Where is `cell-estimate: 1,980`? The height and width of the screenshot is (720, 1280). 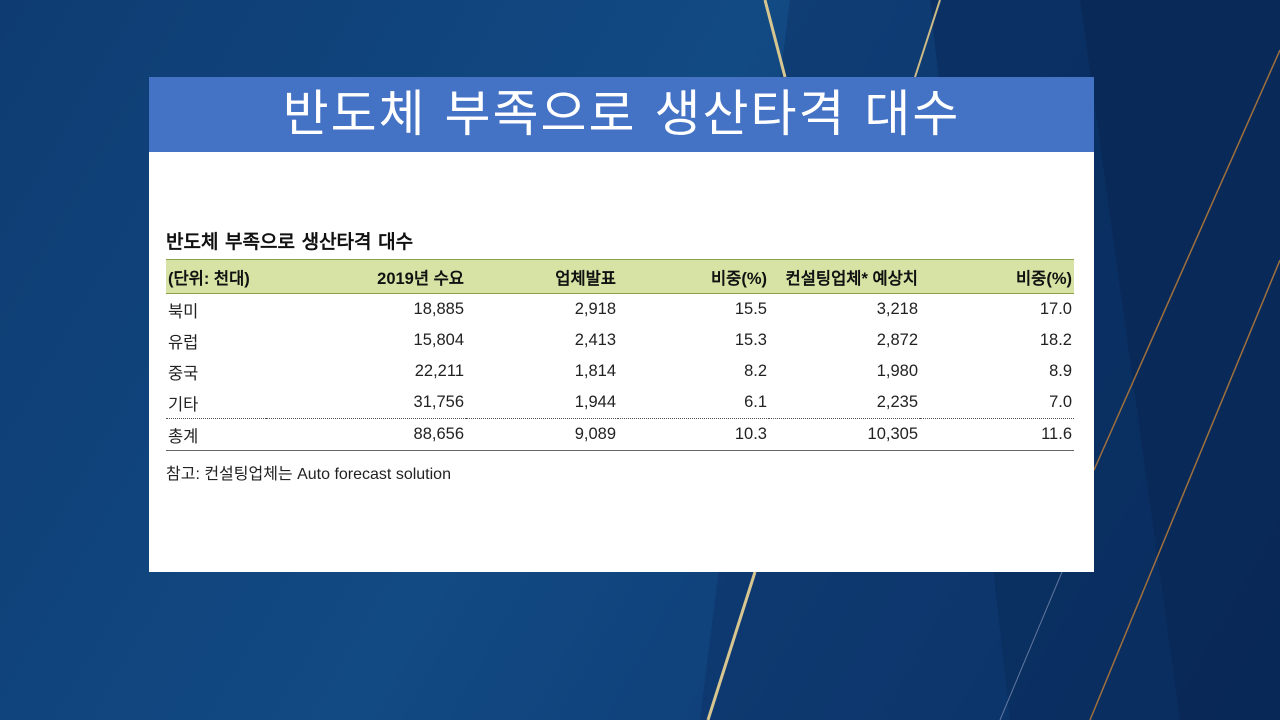
cell-estimate: 1,980 is located at coordinates (897, 371).